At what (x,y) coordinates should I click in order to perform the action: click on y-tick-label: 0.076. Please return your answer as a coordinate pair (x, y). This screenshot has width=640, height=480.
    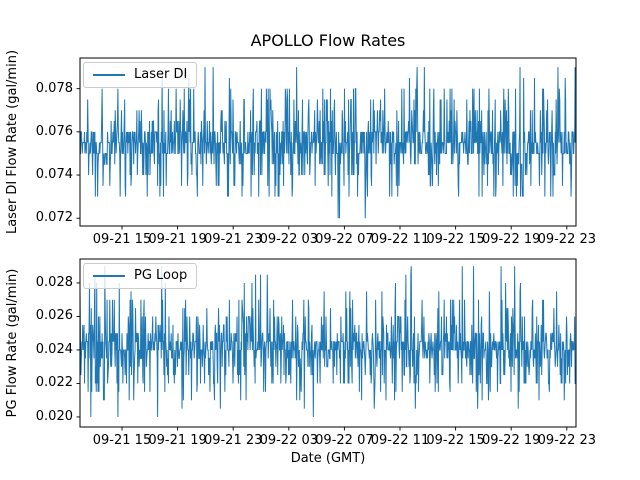
    Looking at the image, I should click on (54, 131).